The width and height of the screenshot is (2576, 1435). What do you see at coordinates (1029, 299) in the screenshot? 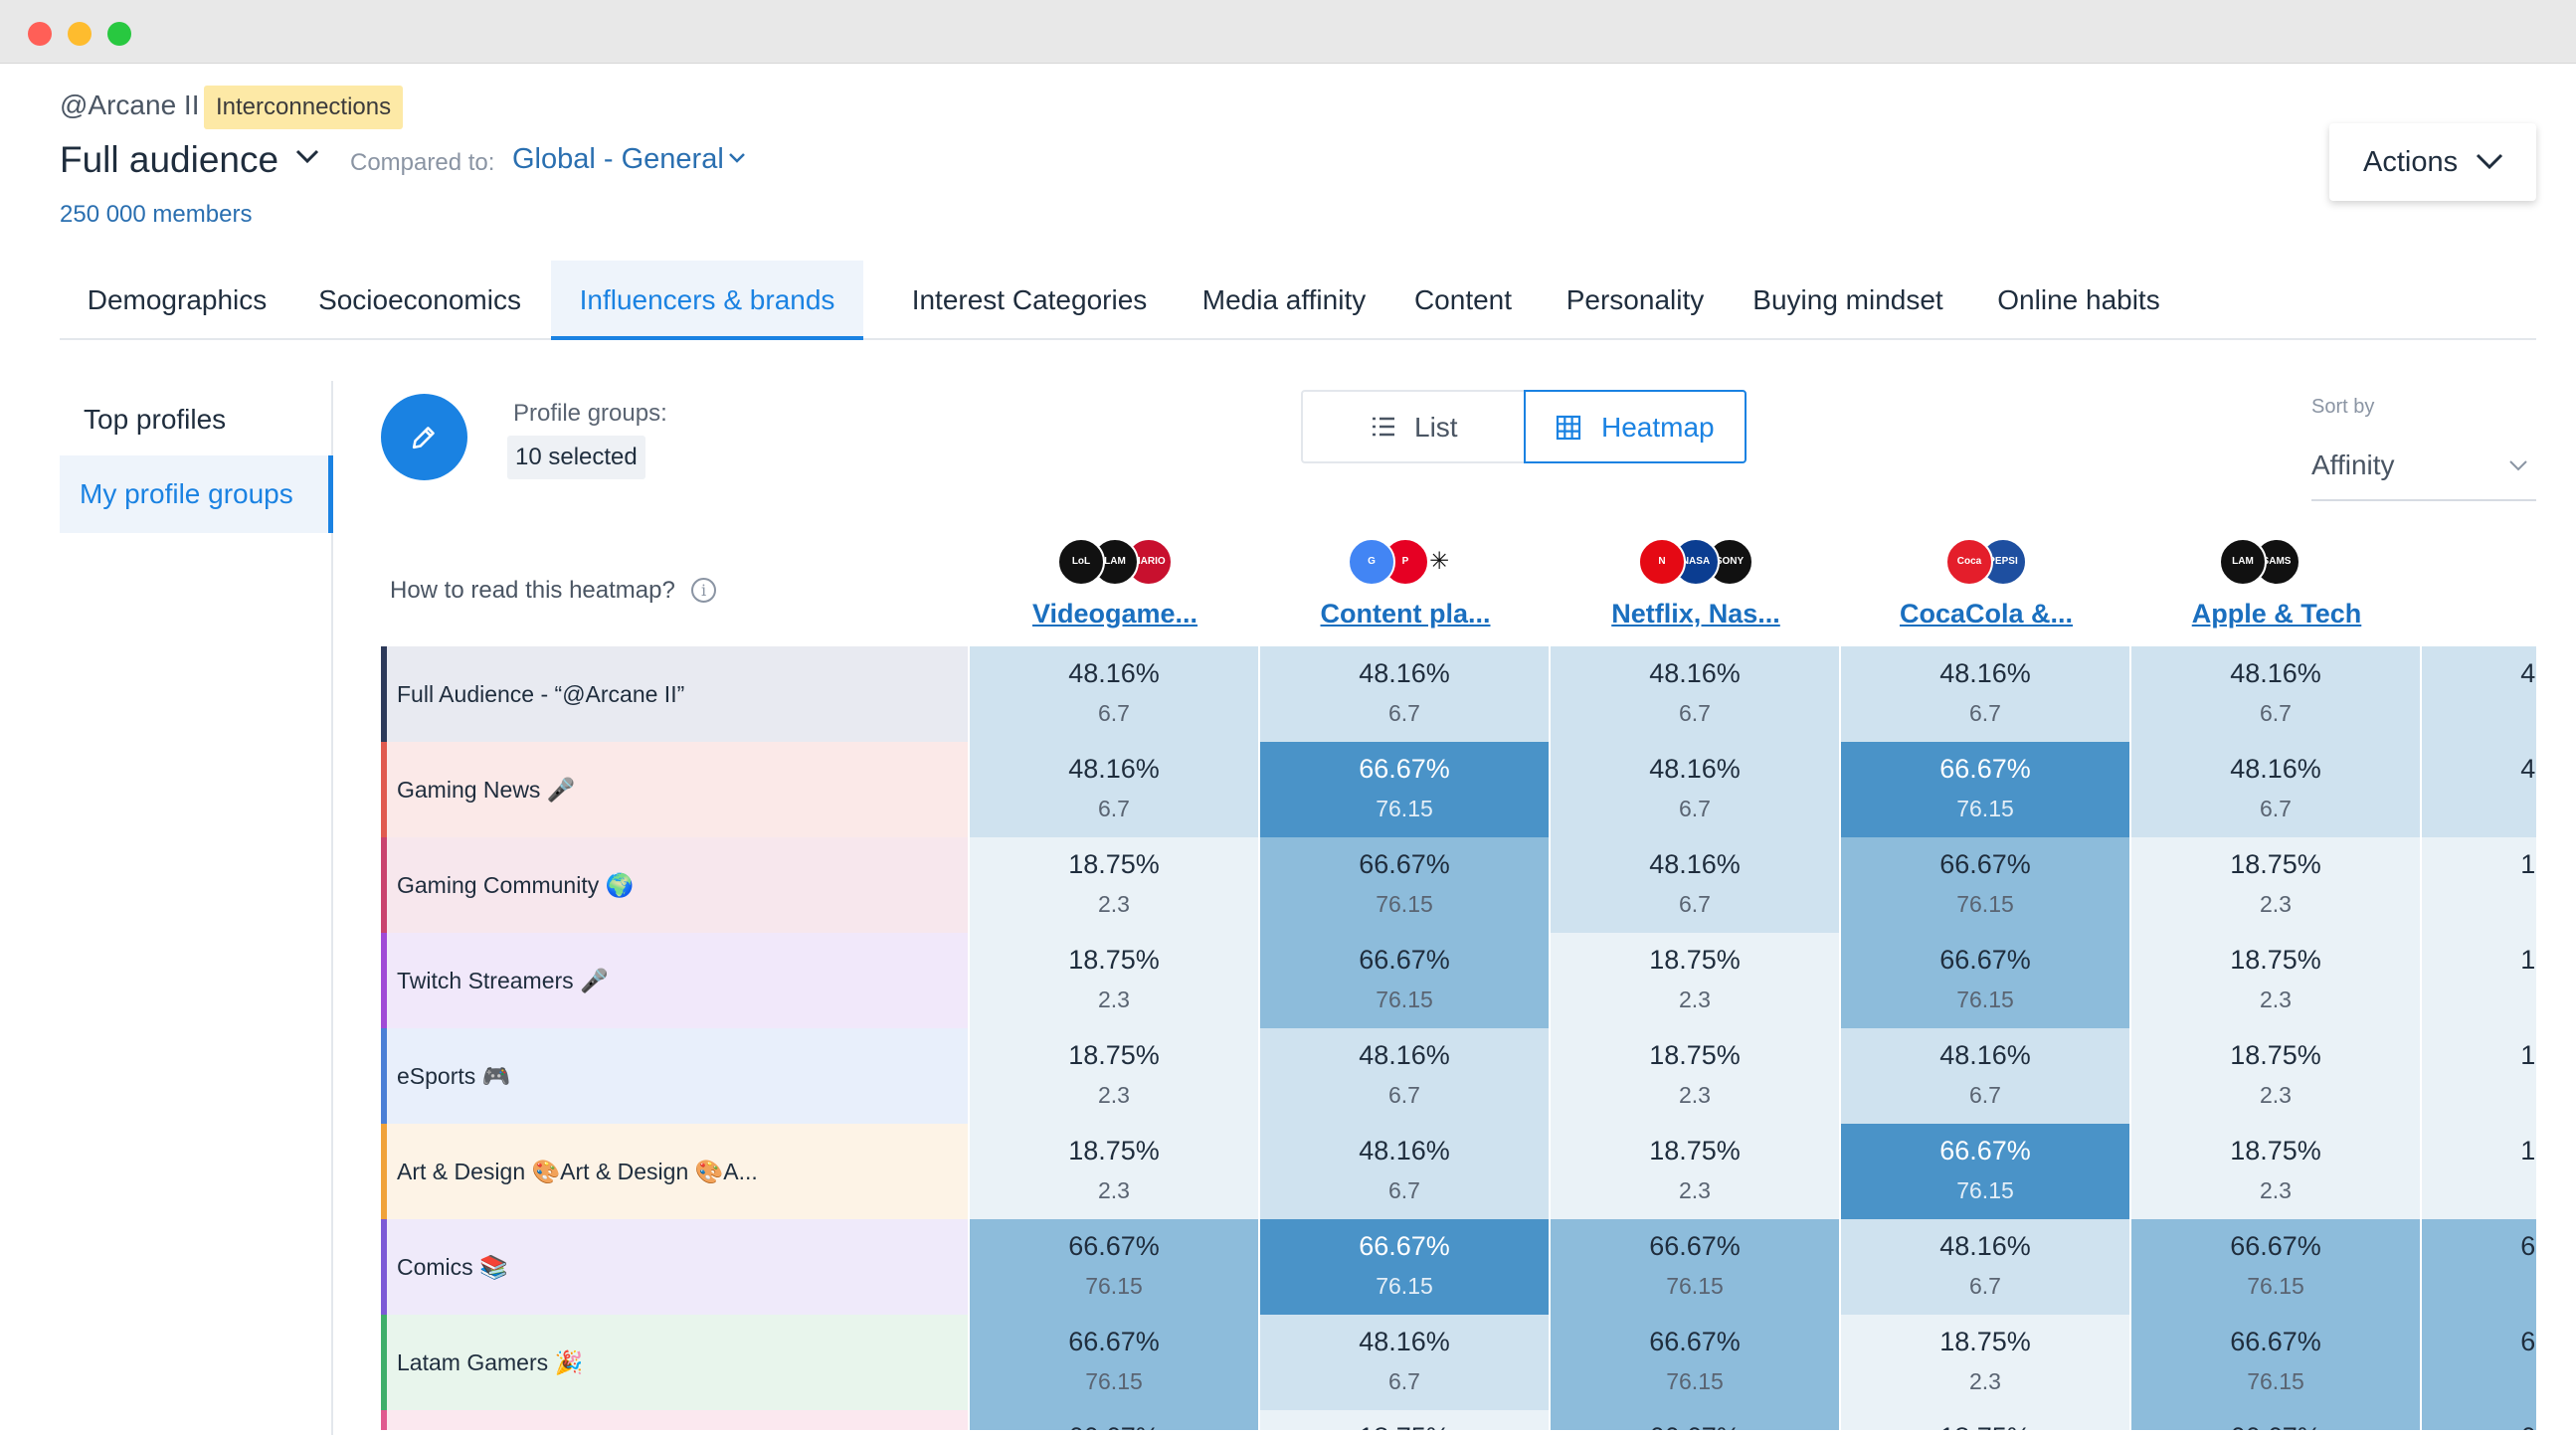
I see `tab-interest-categories: Interest Categories` at bounding box center [1029, 299].